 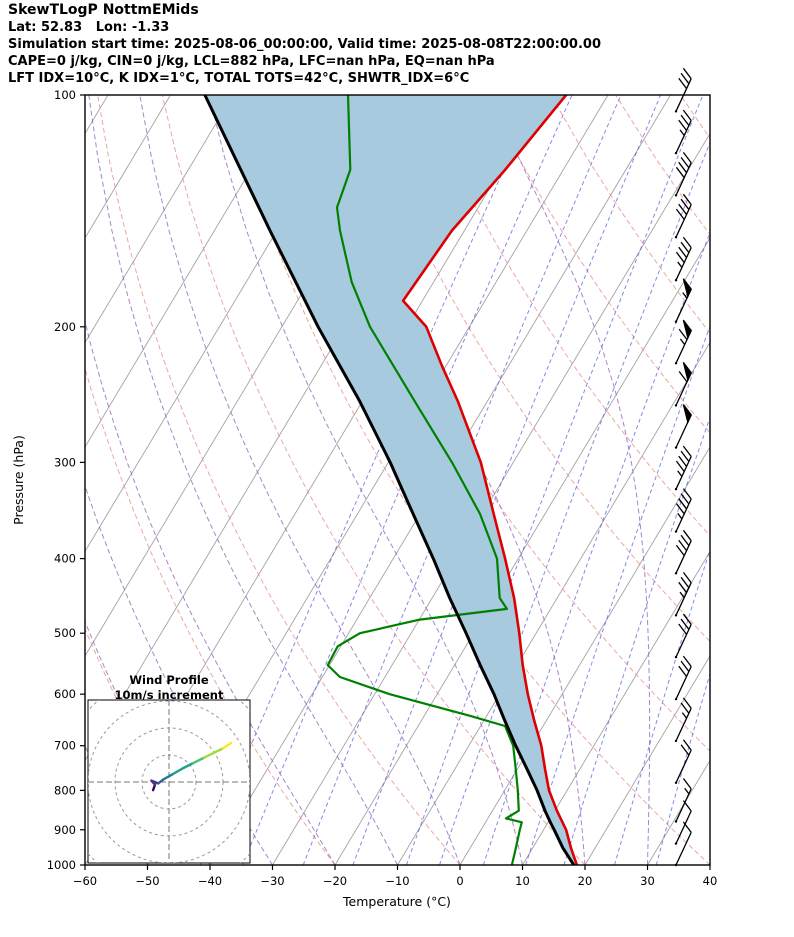 I want to click on wind-barbs, so click(x=683, y=467).